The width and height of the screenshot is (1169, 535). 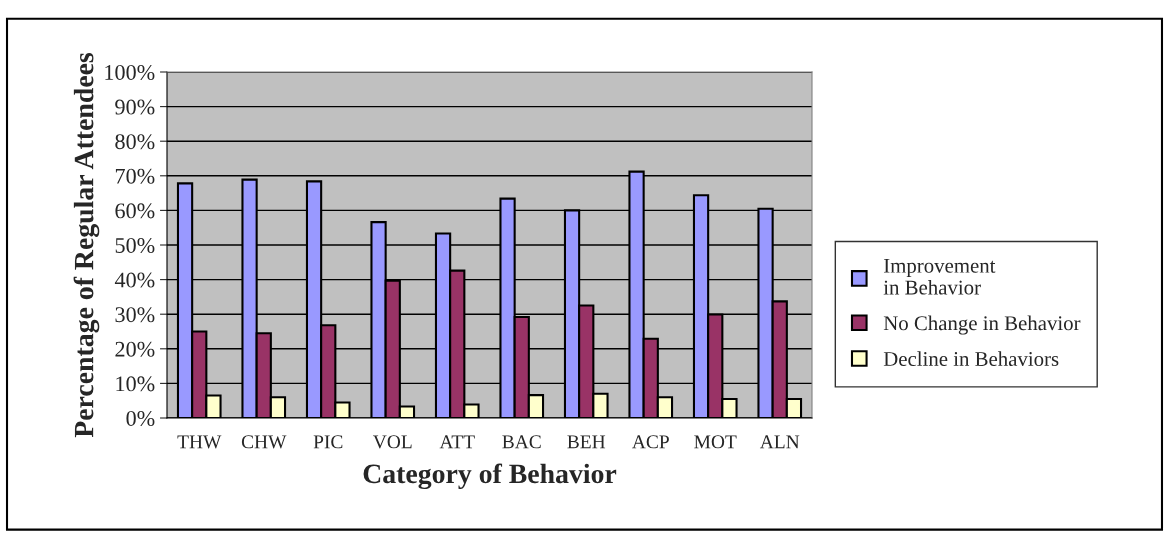 What do you see at coordinates (328, 442) in the screenshot?
I see `x-tick-label: PIC` at bounding box center [328, 442].